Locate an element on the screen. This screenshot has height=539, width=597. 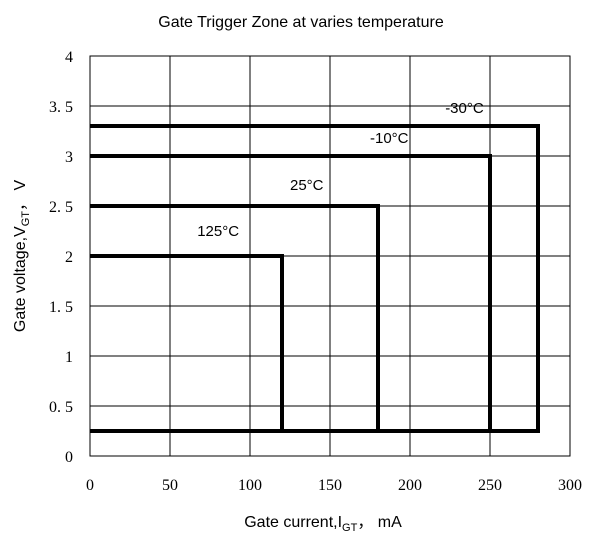
chart-title: Gate Trigger Zone at varies temperature is located at coordinates (301, 22).